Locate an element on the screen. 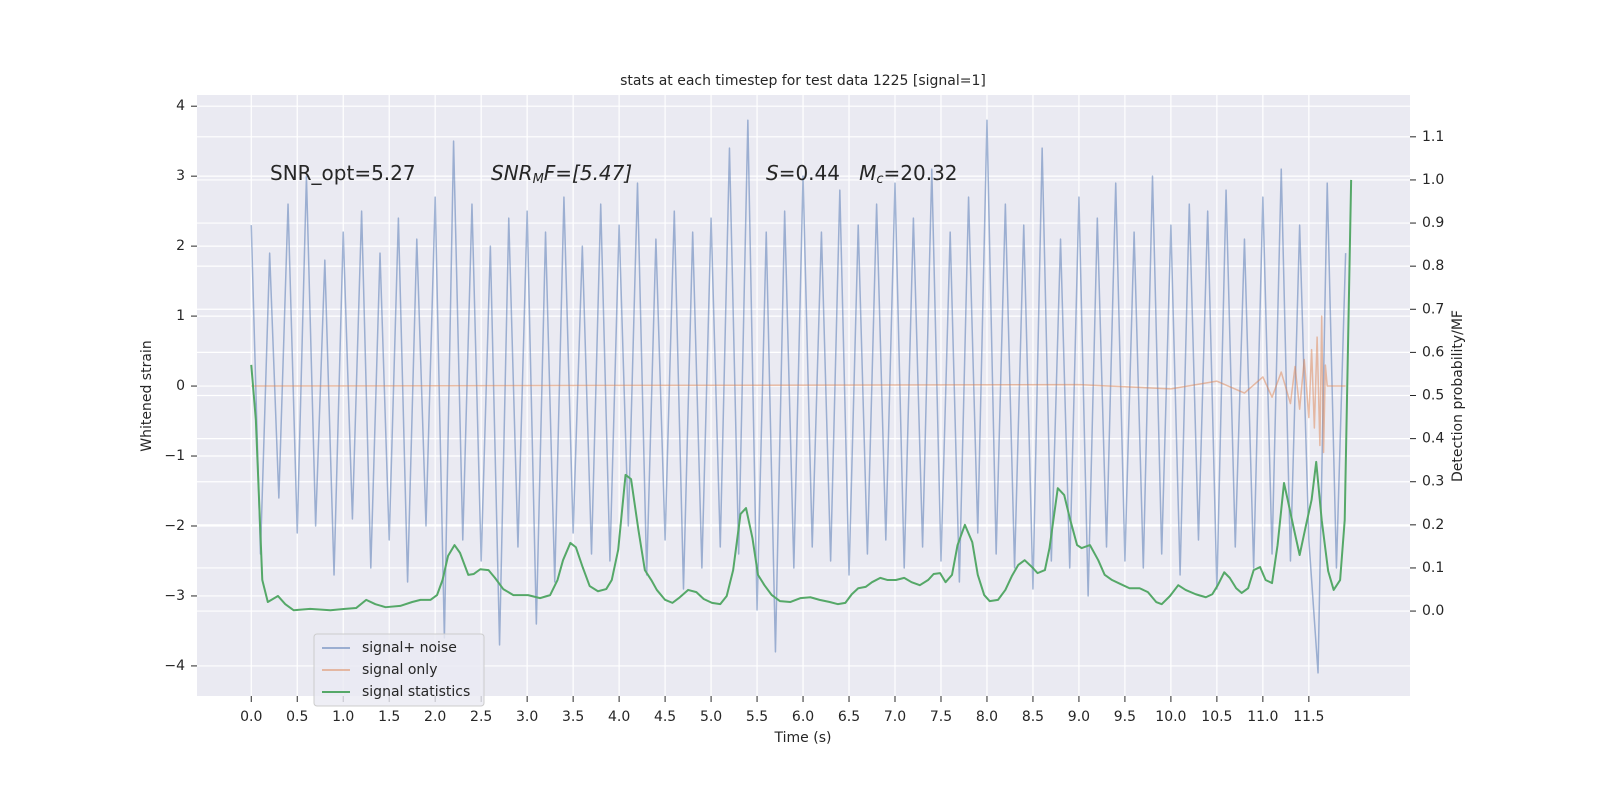 This screenshot has height=800, width=1600. legend-label: signal only is located at coordinates (399, 670).